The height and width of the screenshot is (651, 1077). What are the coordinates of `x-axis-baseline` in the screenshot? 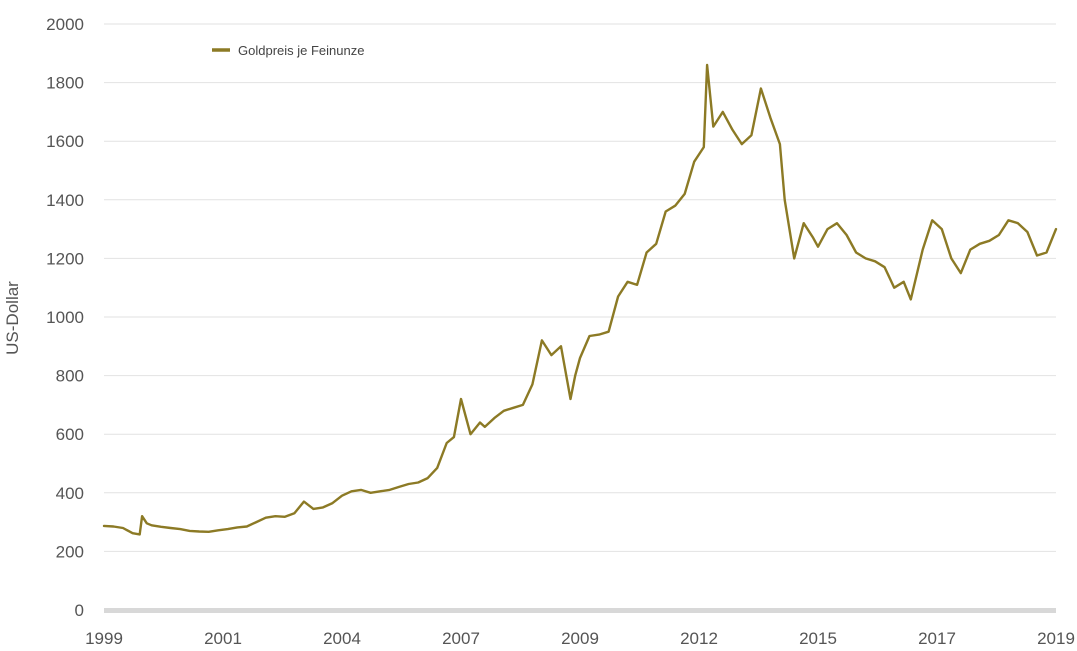 It's located at (580, 610).